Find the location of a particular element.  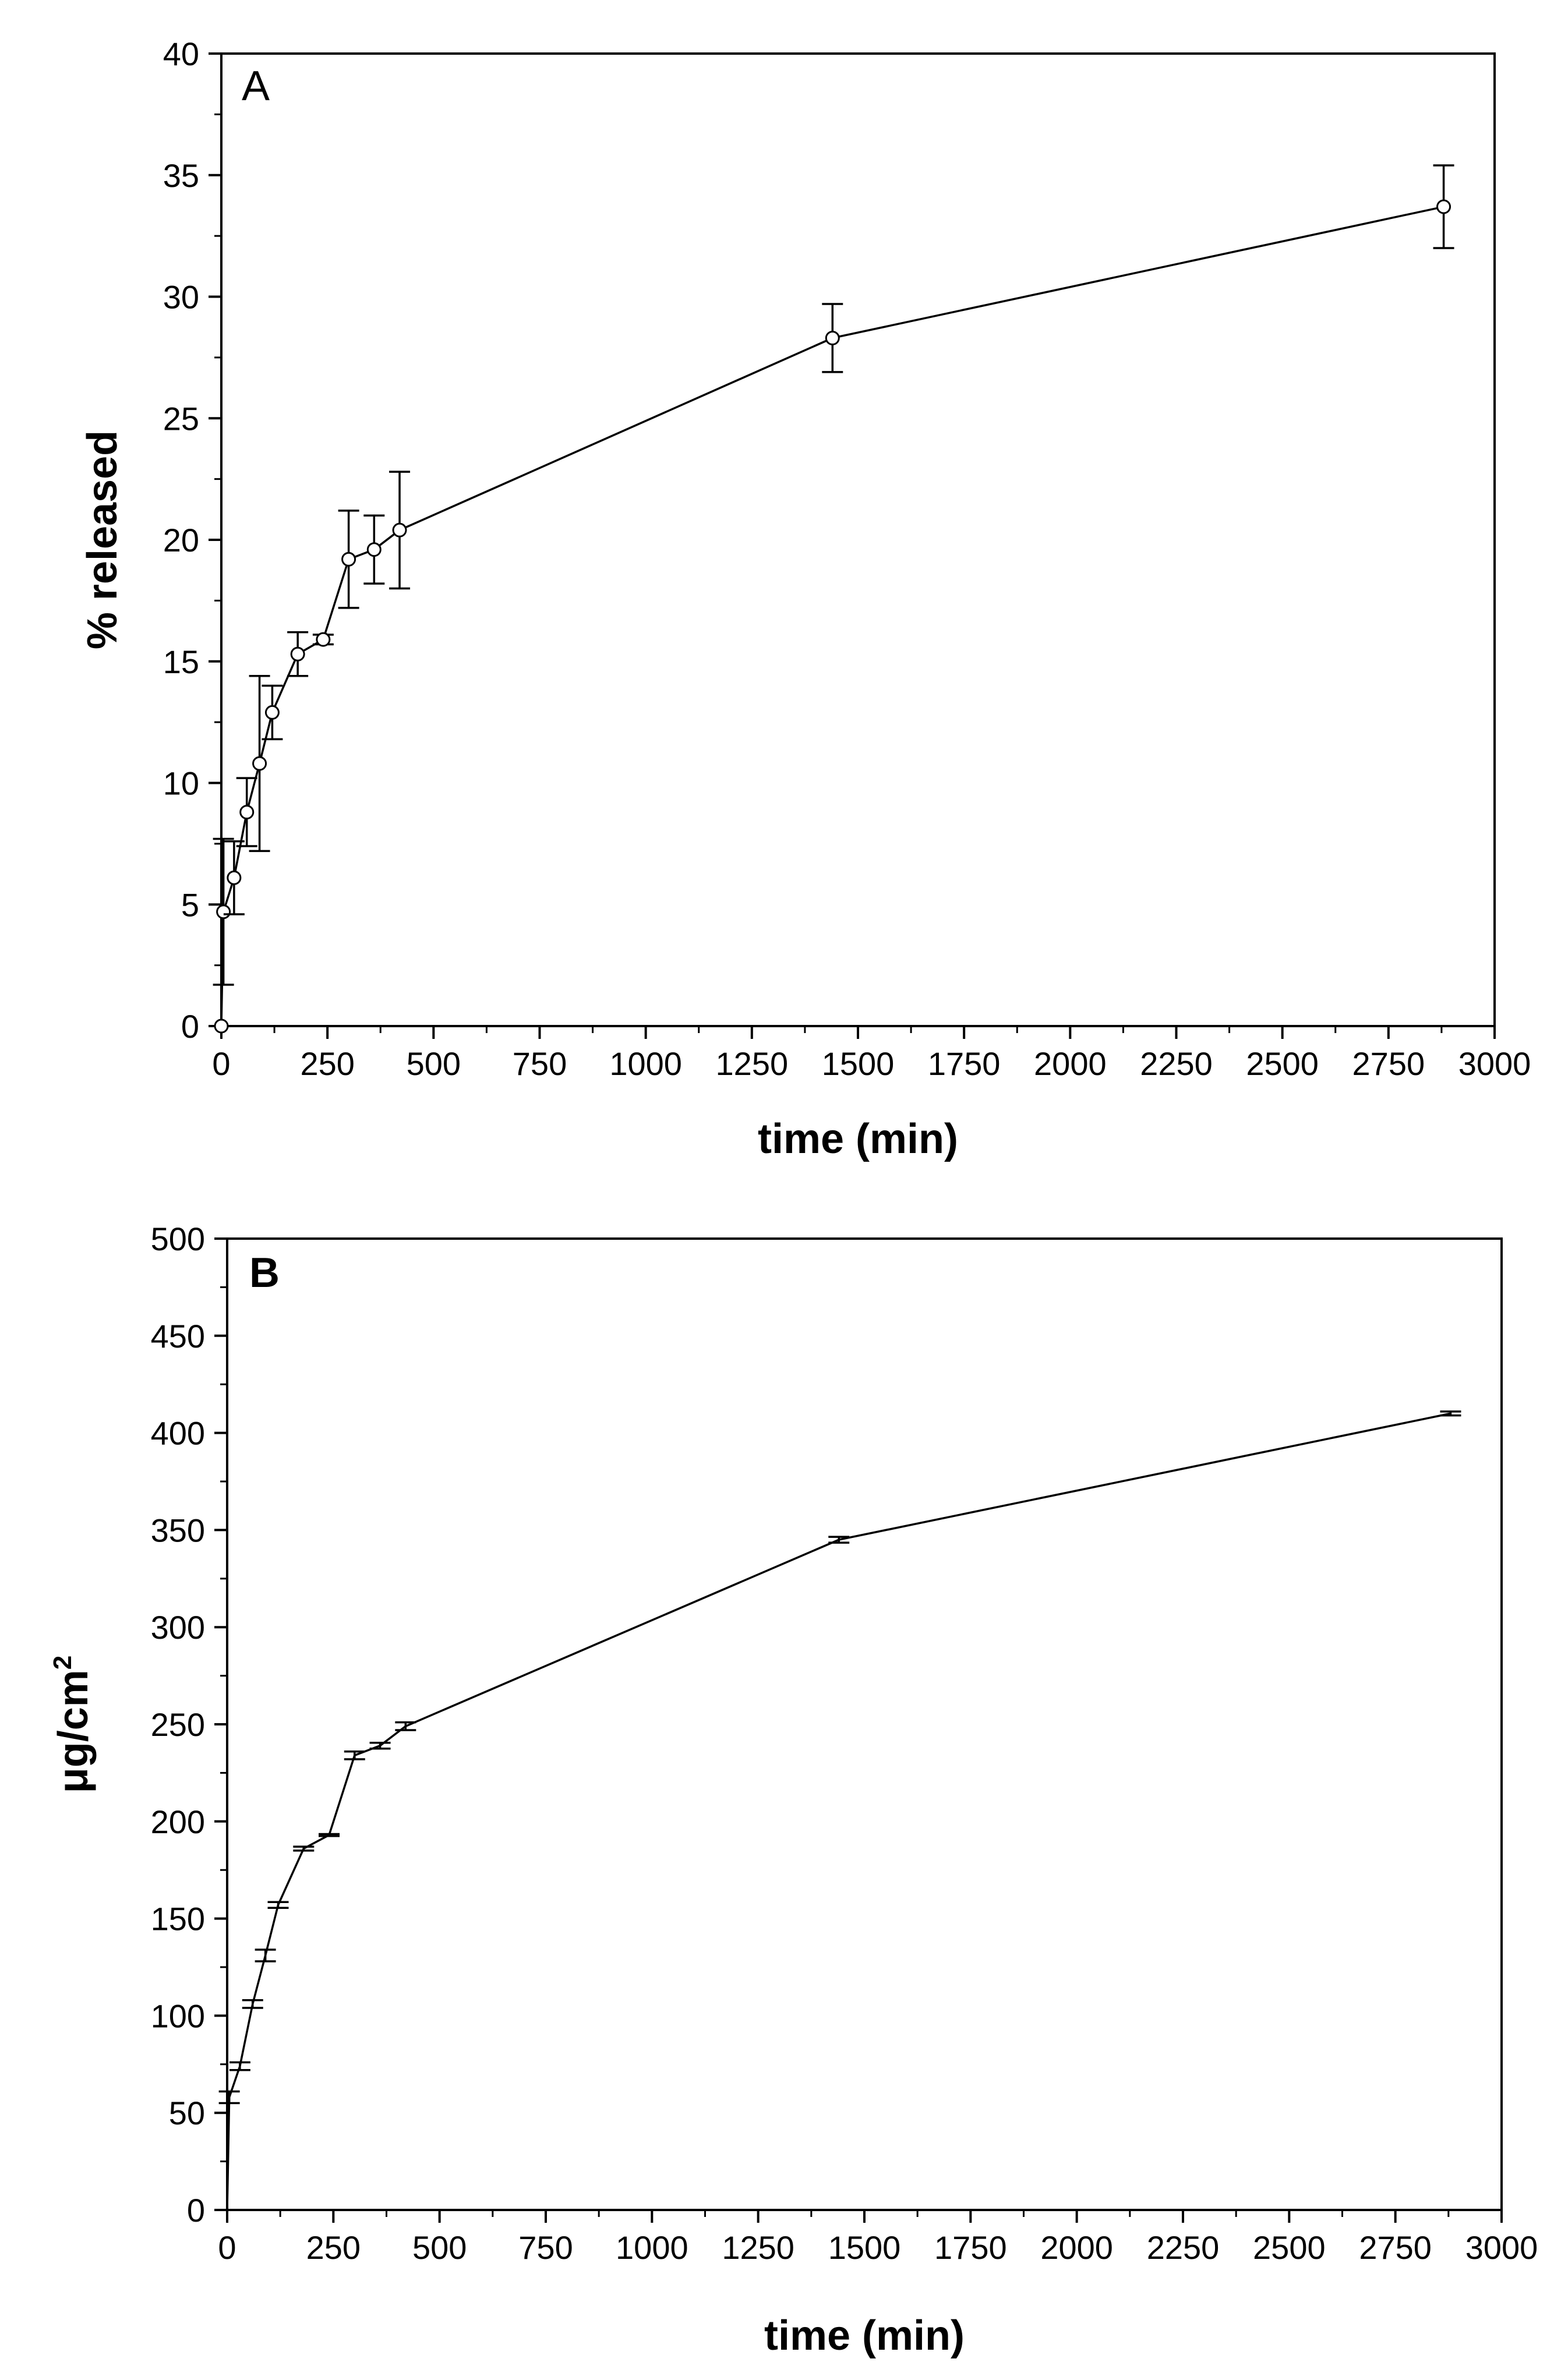

chart1-x-tick-label: 2000 is located at coordinates (1070, 1063).